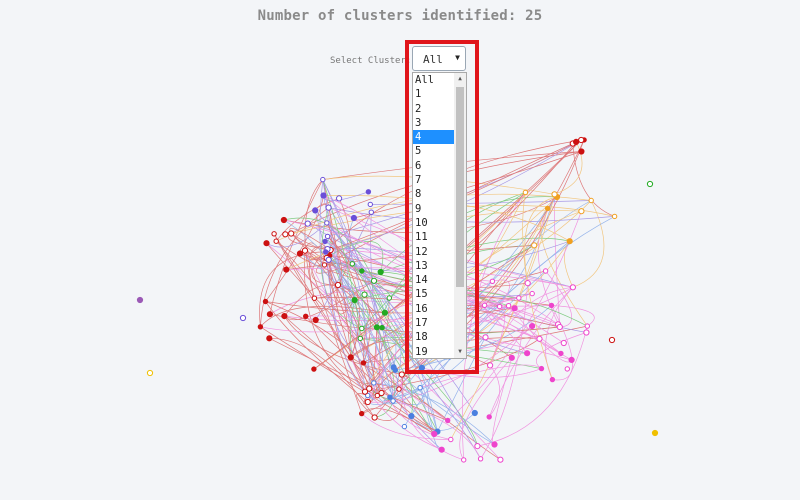 The width and height of the screenshot is (800, 500). What do you see at coordinates (421, 222) in the screenshot?
I see `dropdown-option: 10` at bounding box center [421, 222].